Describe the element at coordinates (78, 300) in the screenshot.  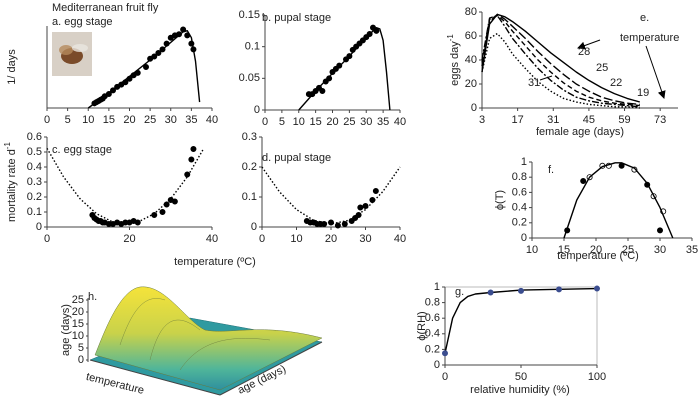
I see `z-tick-label: 25` at that location.